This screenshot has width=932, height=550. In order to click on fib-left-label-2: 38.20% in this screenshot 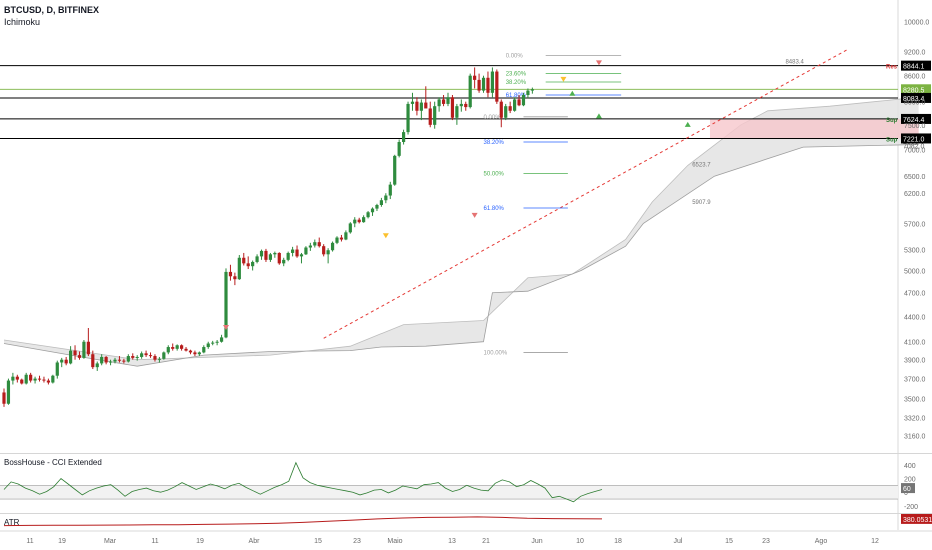, I will do `click(516, 83)`.